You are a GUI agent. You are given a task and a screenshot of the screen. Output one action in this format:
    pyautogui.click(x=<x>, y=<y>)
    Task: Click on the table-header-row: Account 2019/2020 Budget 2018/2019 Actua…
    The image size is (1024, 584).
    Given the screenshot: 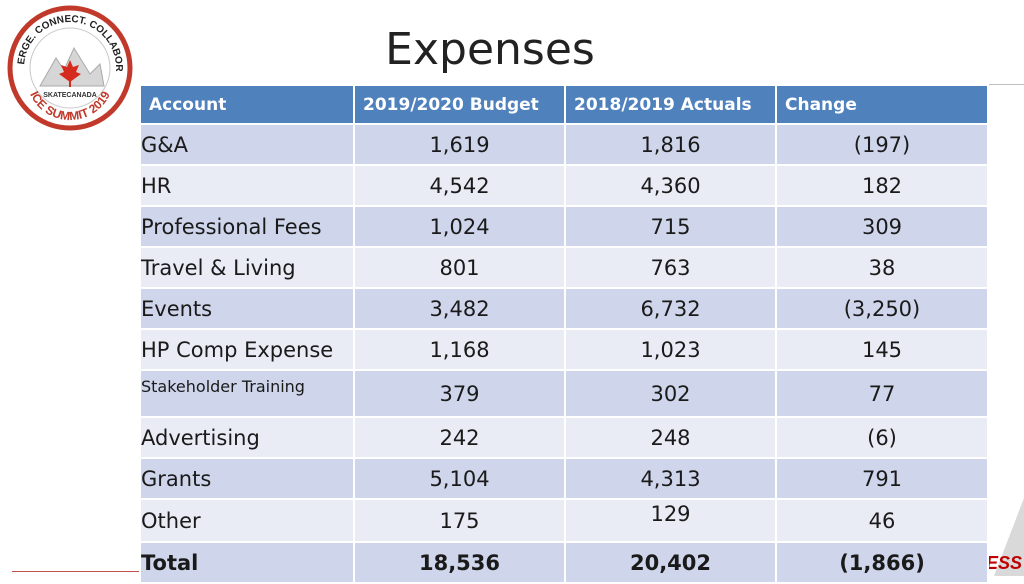 What is the action you would take?
    pyautogui.click(x=564, y=104)
    